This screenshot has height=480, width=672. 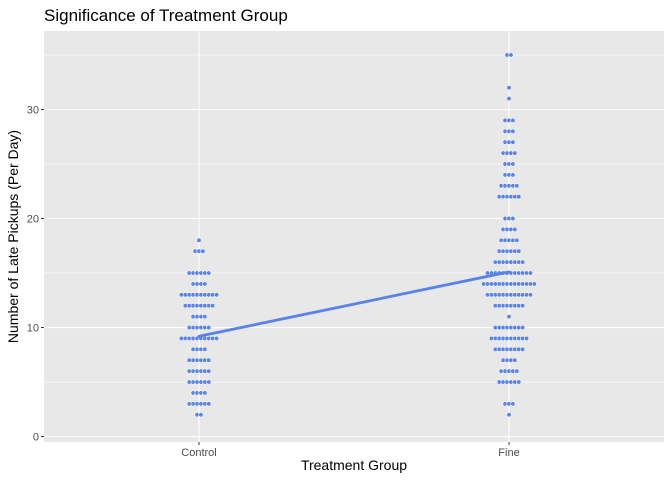 I want to click on y-tick-label: 20, so click(x=33, y=220).